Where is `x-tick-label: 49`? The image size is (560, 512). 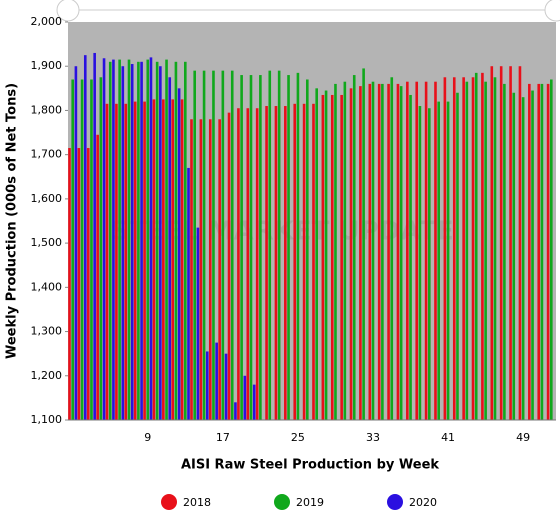 x-tick-label: 49 is located at coordinates (523, 437).